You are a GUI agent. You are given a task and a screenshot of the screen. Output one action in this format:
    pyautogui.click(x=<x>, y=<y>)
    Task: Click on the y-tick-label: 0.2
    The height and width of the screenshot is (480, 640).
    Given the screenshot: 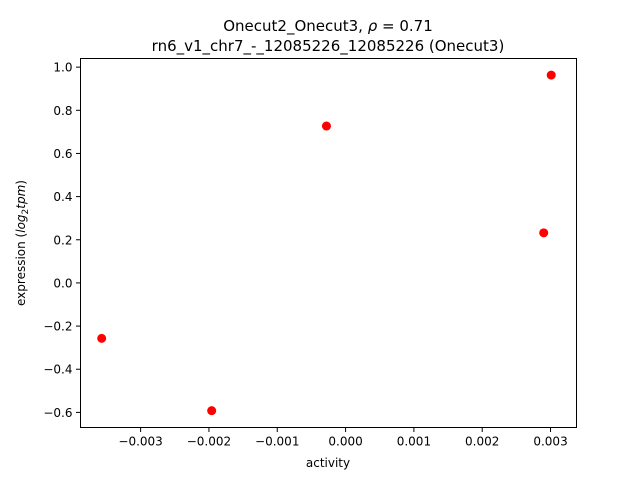 What is the action you would take?
    pyautogui.click(x=62, y=240)
    